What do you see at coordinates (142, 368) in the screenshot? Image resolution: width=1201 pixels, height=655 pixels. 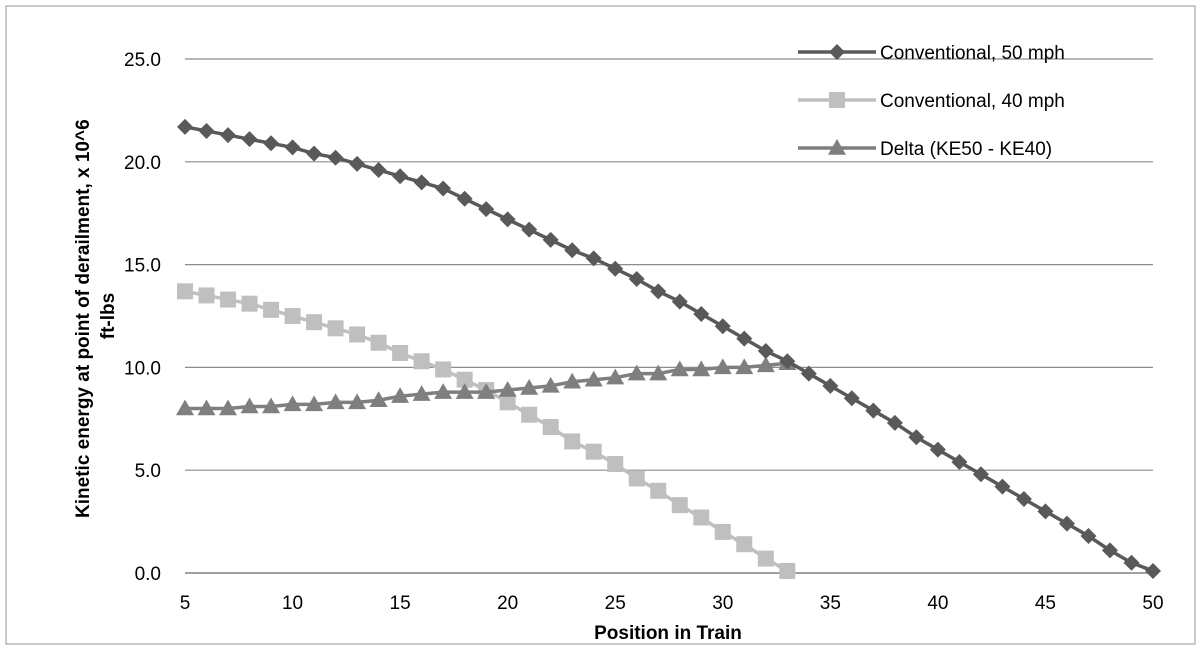 I see `y-tick-label: 10.0` at bounding box center [142, 368].